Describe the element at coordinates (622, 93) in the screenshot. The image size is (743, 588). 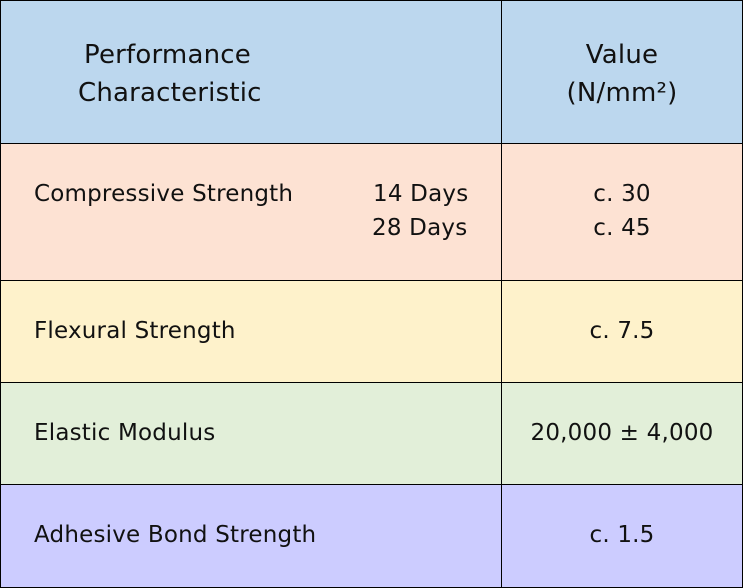
I see `header-value-line2: (N/mm²)` at that location.